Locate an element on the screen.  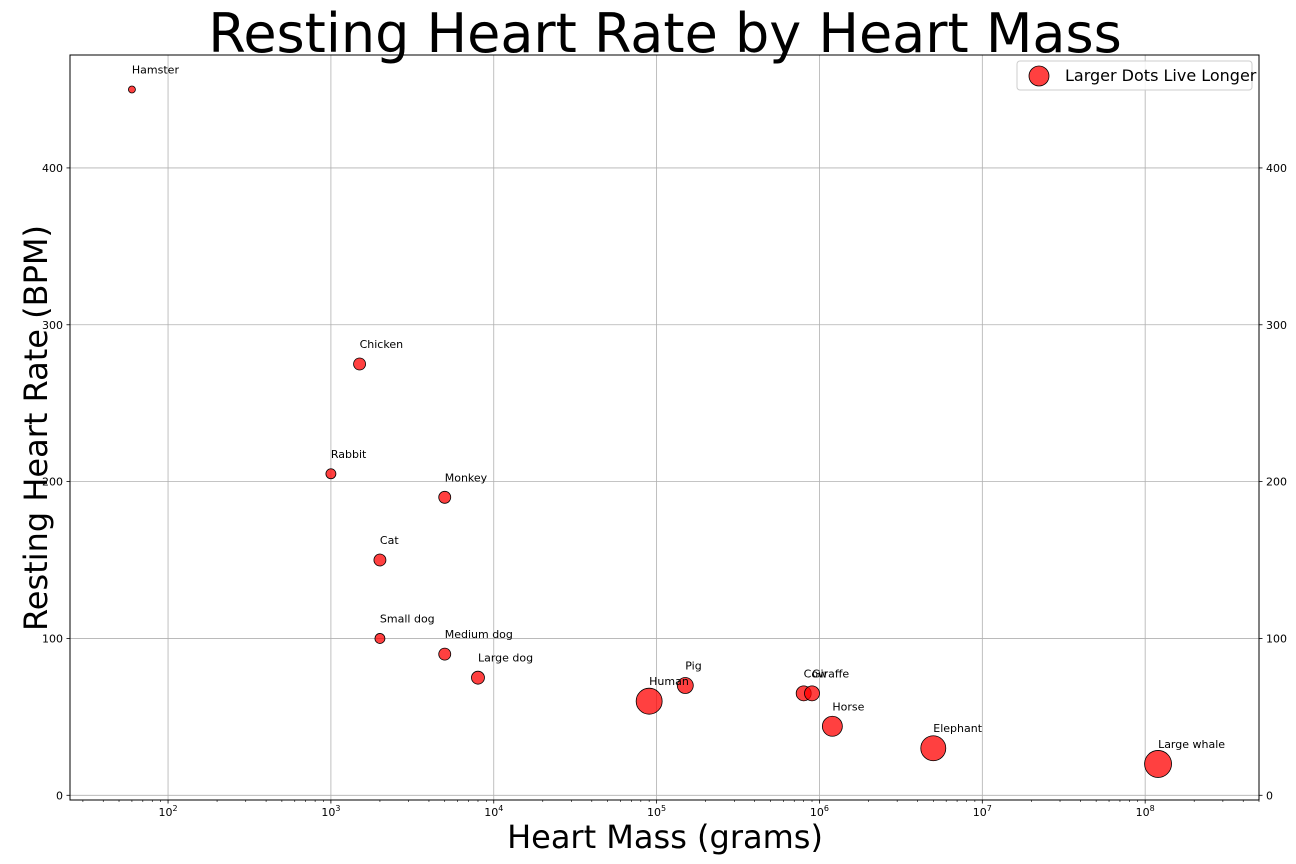
legend-label: Larger Dots Live Longer is located at coordinates (1161, 75).